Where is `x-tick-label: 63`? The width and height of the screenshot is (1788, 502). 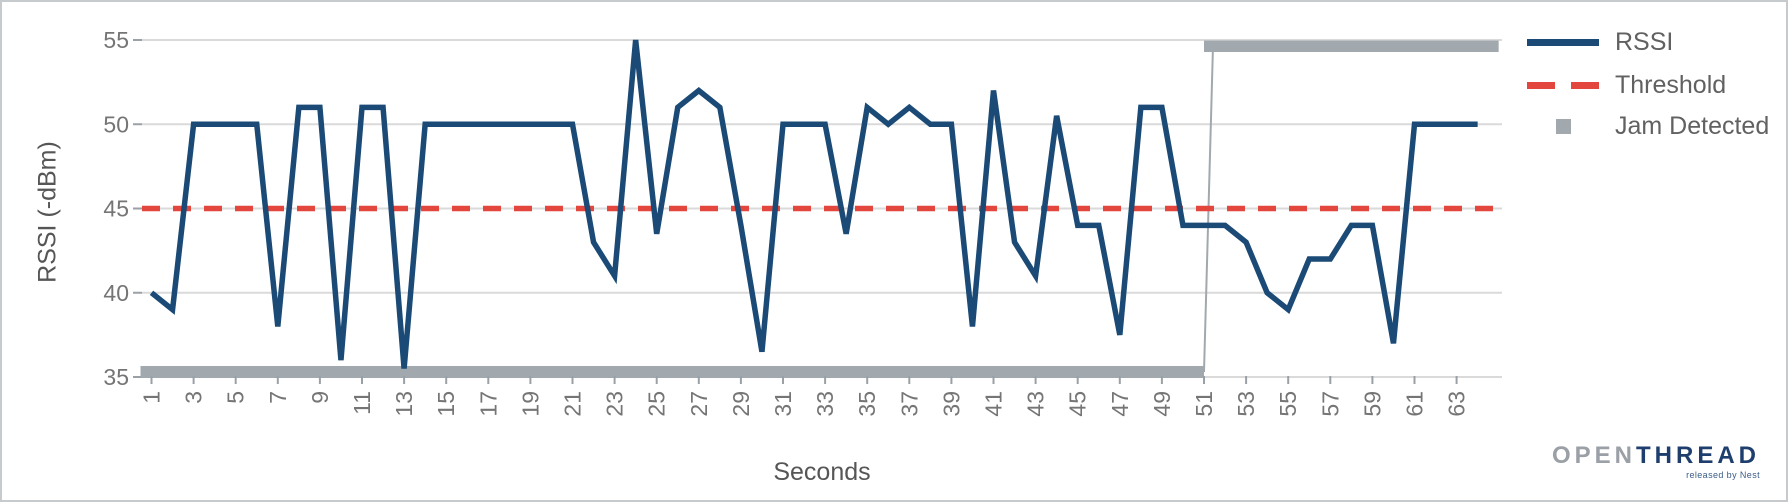
x-tick-label: 63 is located at coordinates (1457, 404).